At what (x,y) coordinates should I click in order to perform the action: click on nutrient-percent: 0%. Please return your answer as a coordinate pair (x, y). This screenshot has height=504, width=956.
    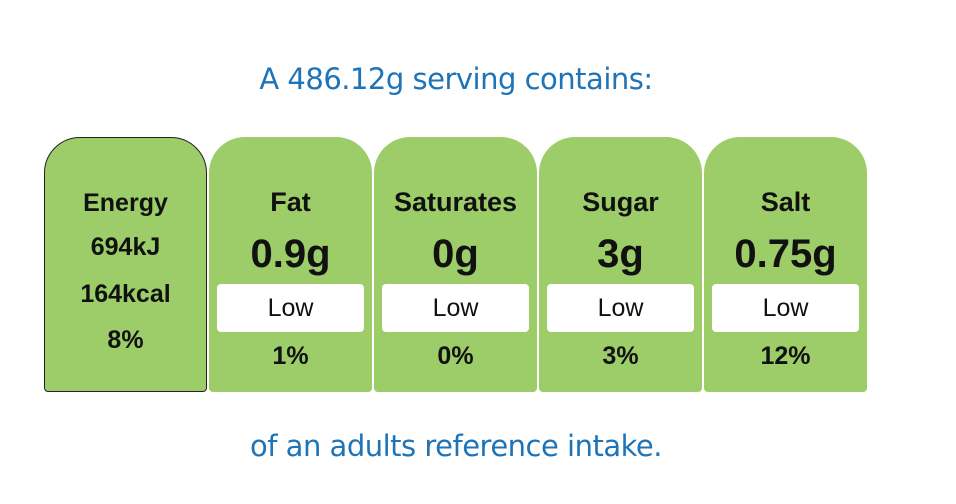
    Looking at the image, I should click on (455, 356).